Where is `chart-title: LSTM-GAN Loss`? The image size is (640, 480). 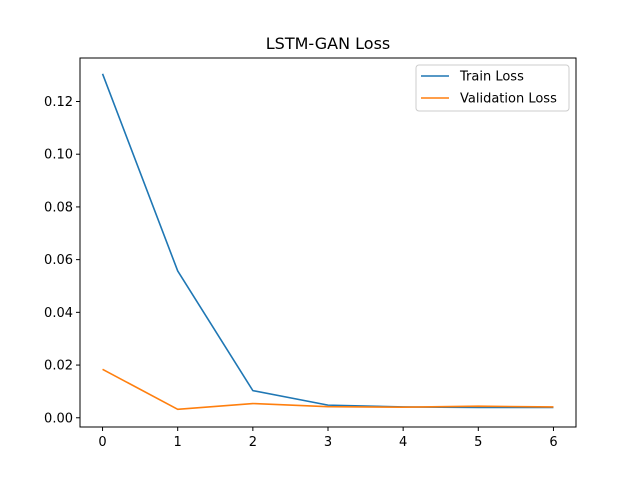
chart-title: LSTM-GAN Loss is located at coordinates (328, 43).